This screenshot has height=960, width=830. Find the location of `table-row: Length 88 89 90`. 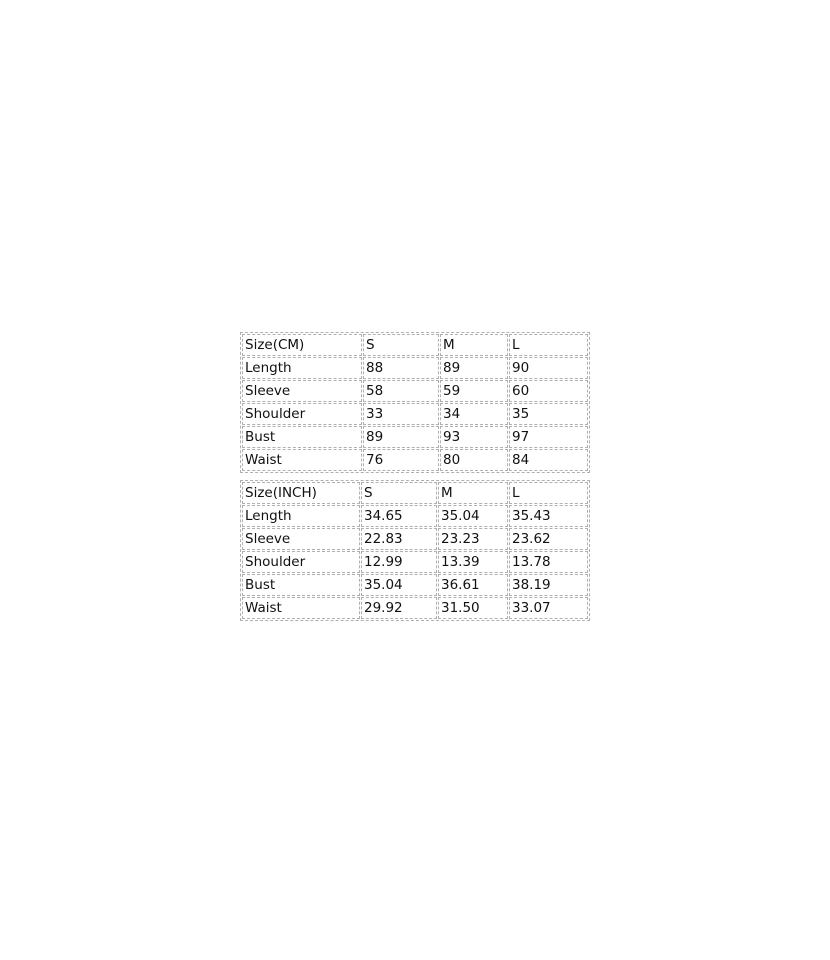

table-row: Length 88 89 90 is located at coordinates (415, 368).